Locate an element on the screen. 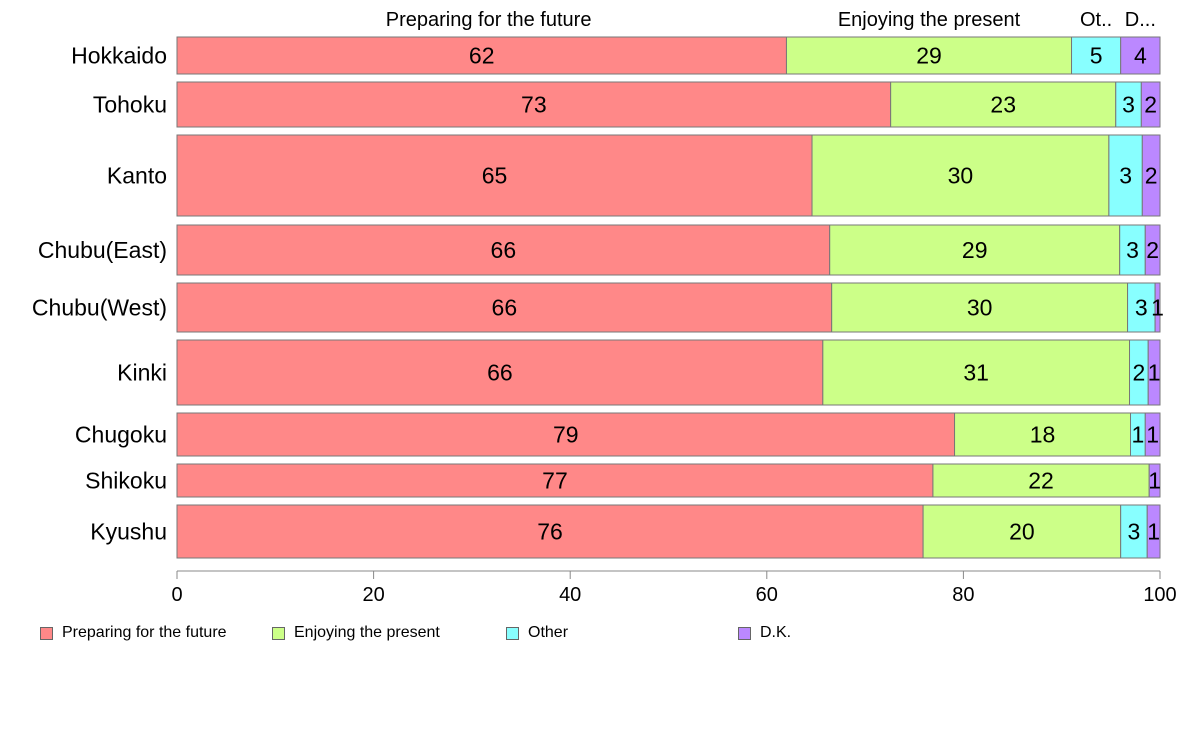 The width and height of the screenshot is (1188, 736). category-label-tohoku: Tohoku is located at coordinates (130, 105).